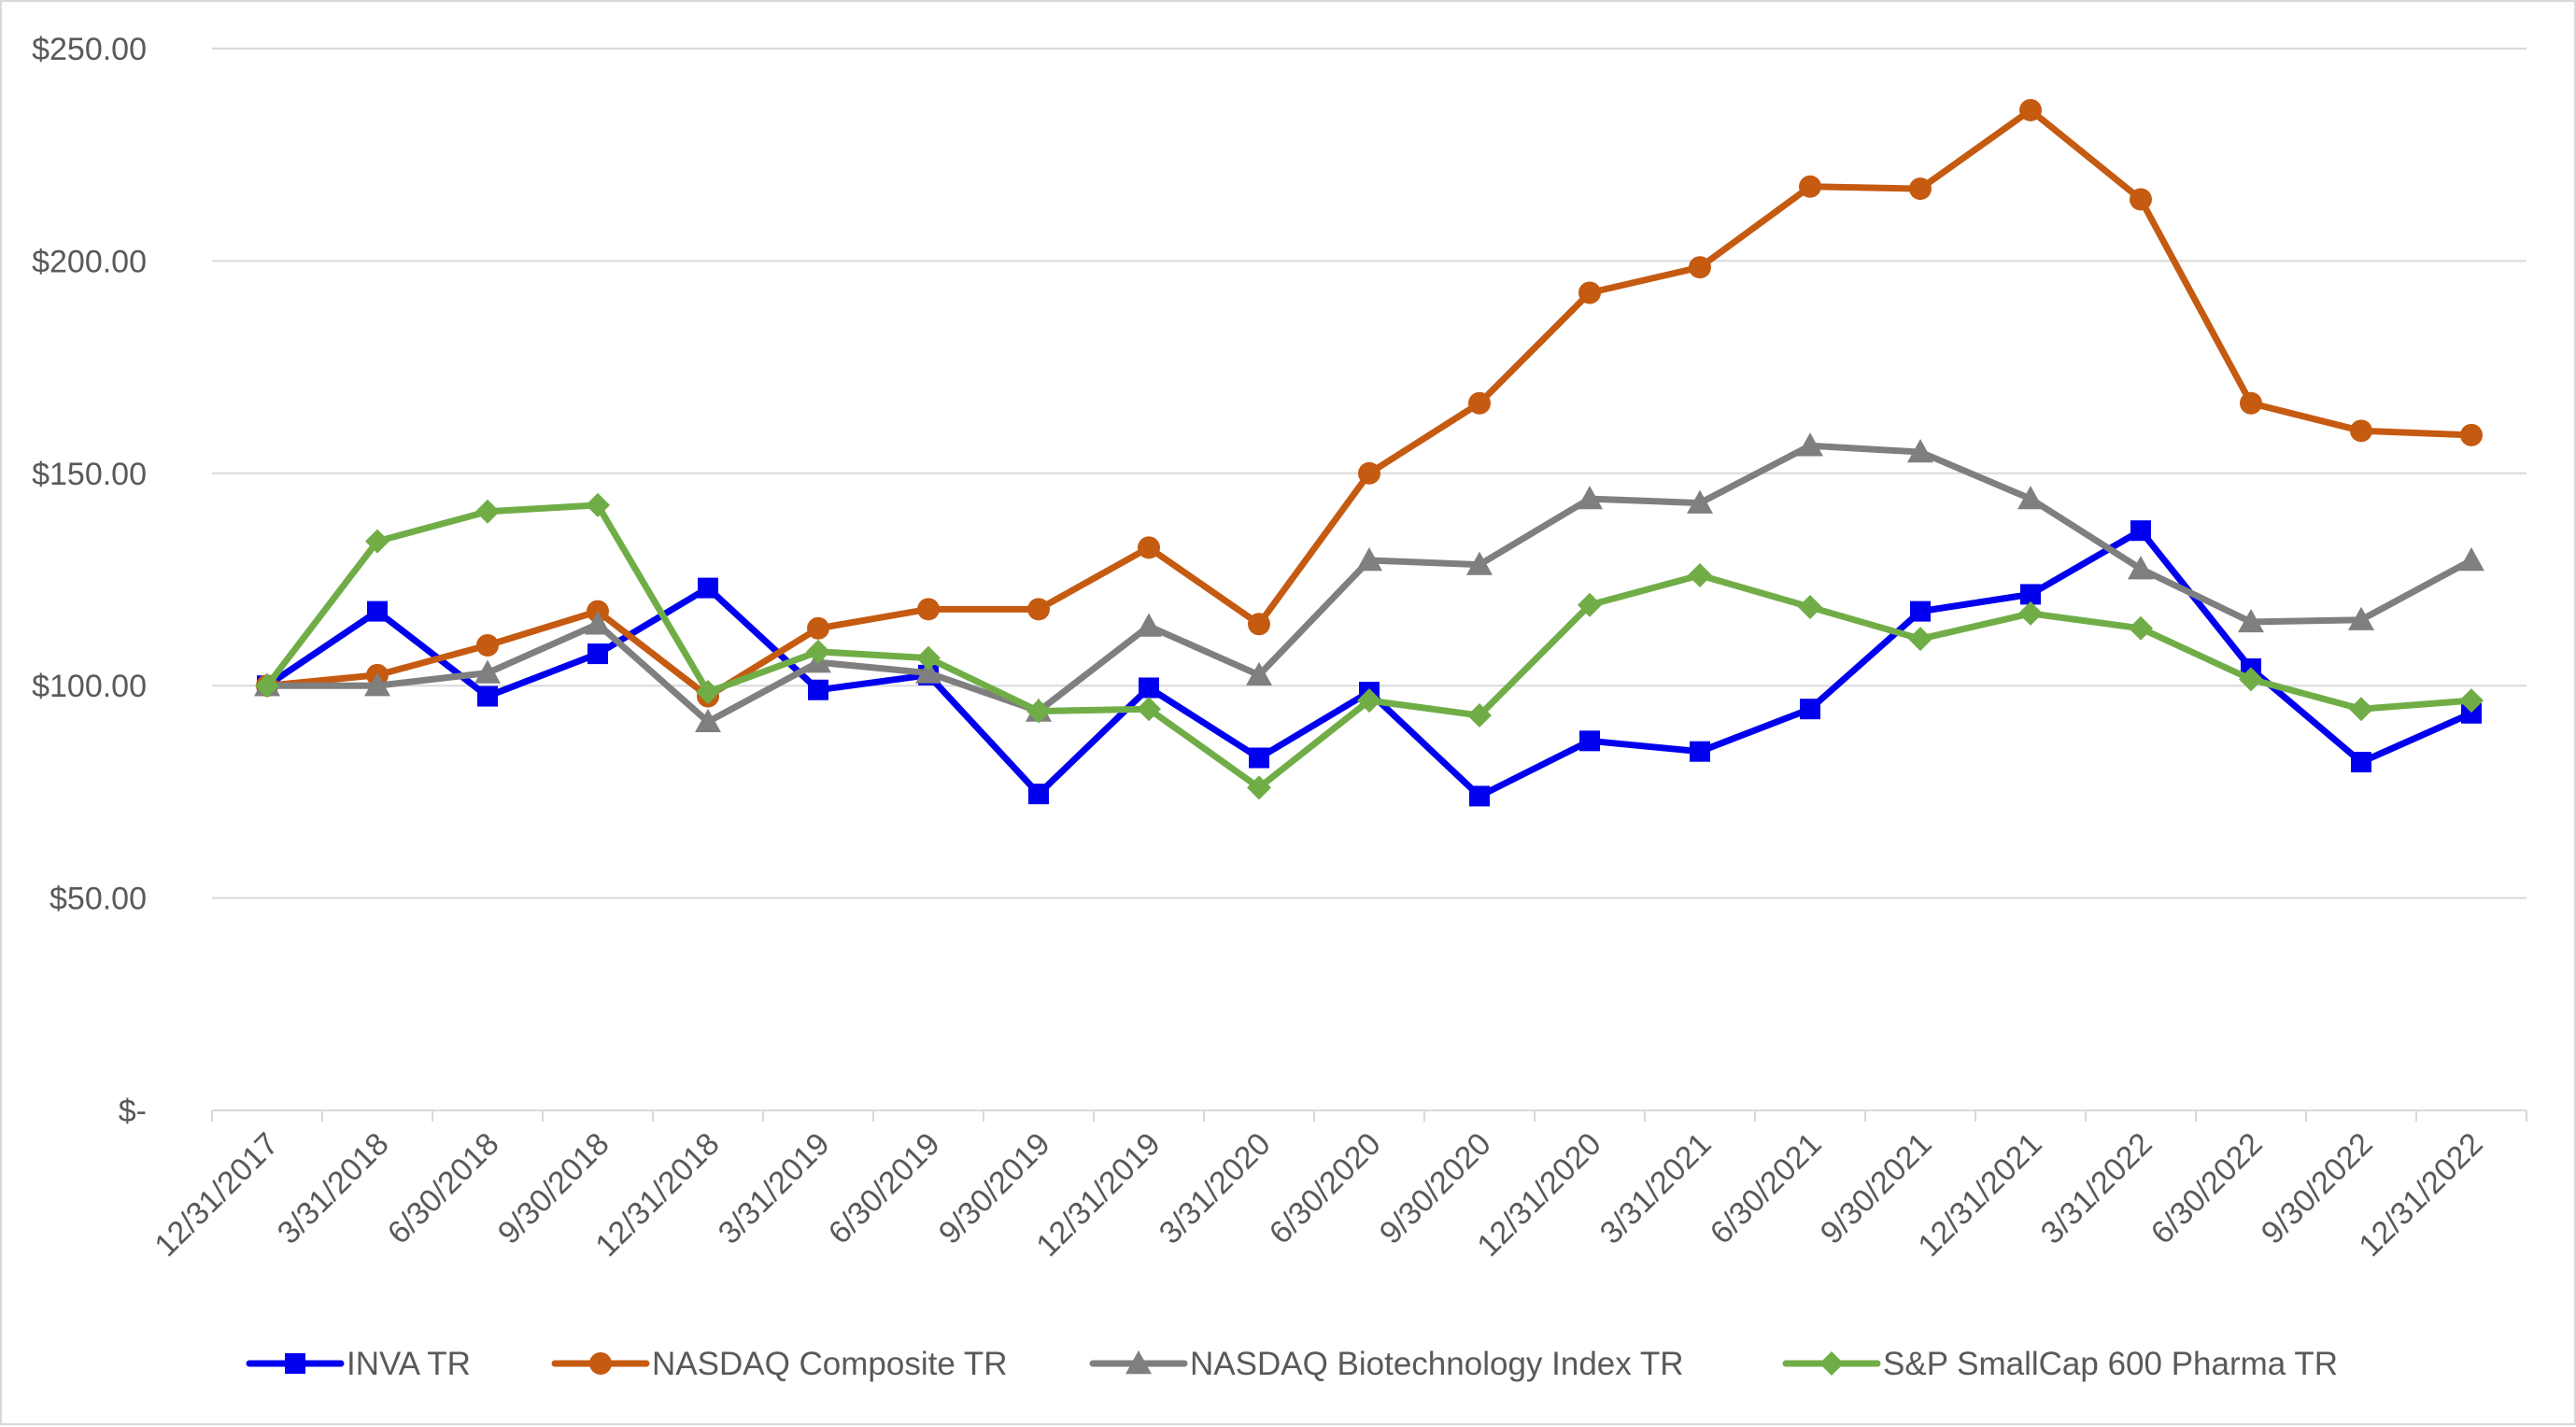 The width and height of the screenshot is (2576, 1427). What do you see at coordinates (885, 1188) in the screenshot?
I see `x-tick-label: 6/30/2019` at bounding box center [885, 1188].